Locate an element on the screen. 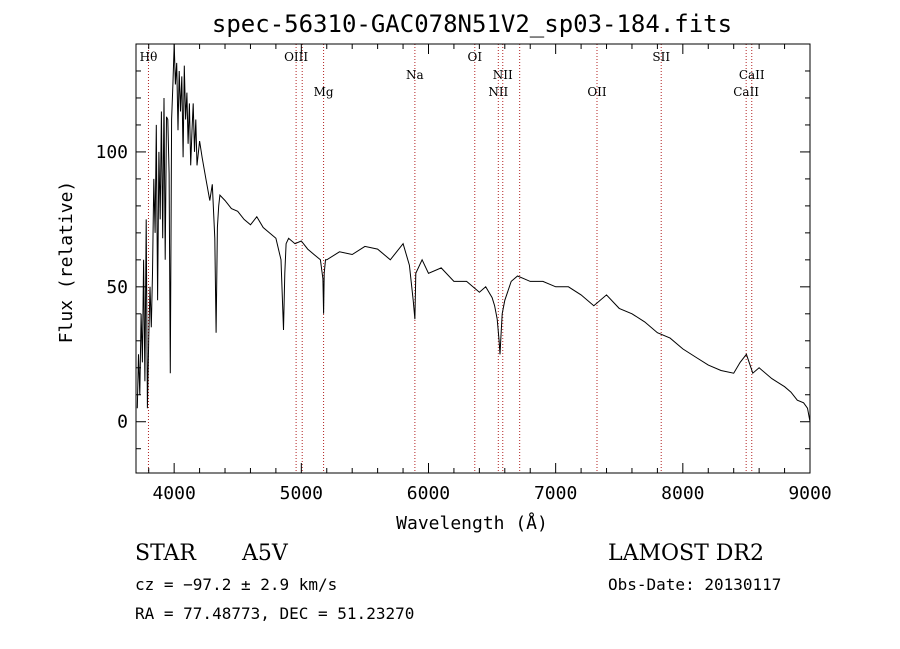 Image resolution: width=900 pixels, height=649 pixels. spectral-line-label: Hθ is located at coordinates (149, 57).